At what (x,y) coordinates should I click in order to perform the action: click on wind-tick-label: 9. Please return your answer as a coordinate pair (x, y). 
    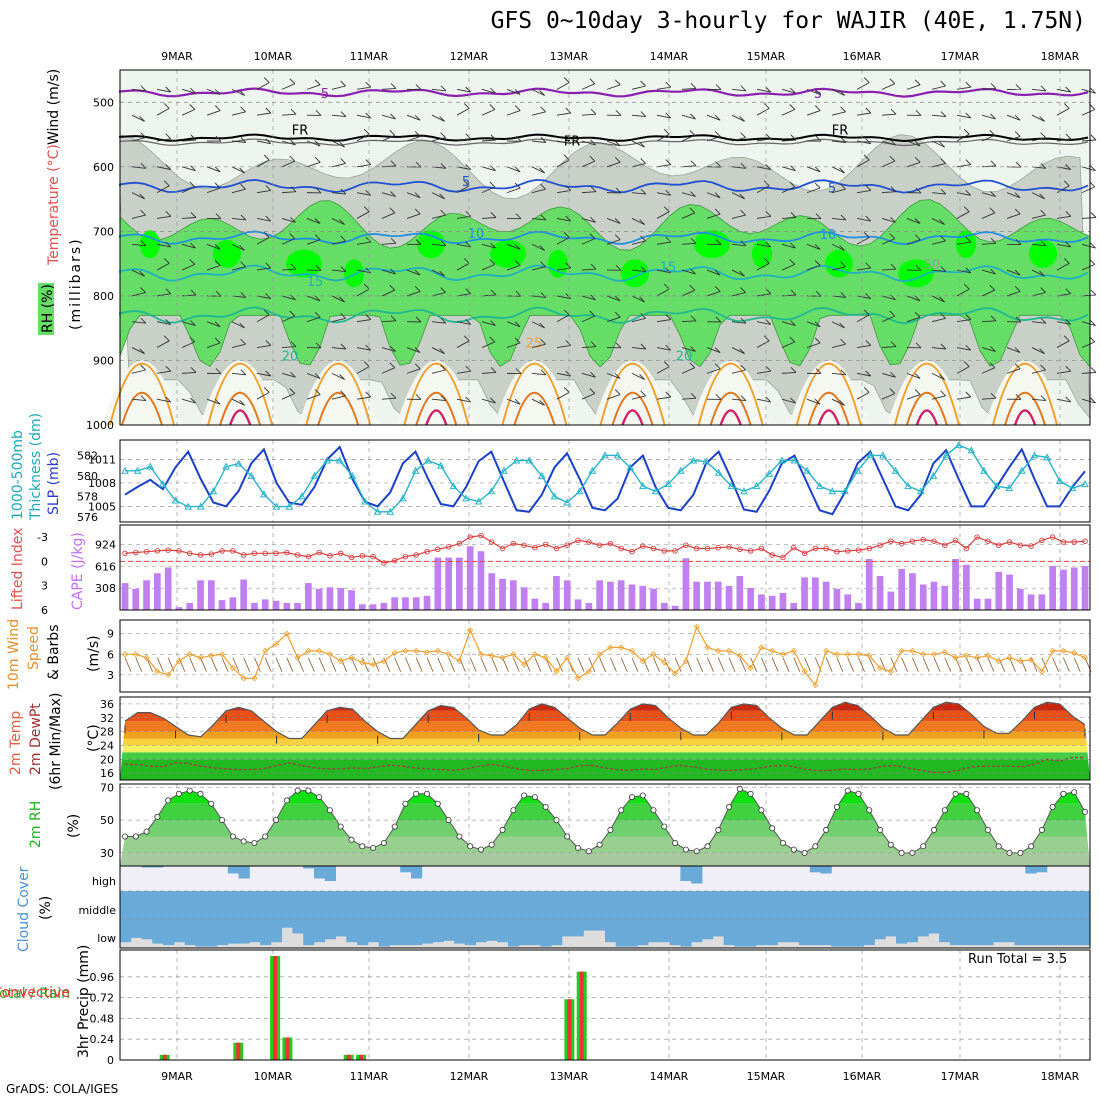
    Looking at the image, I should click on (110, 634).